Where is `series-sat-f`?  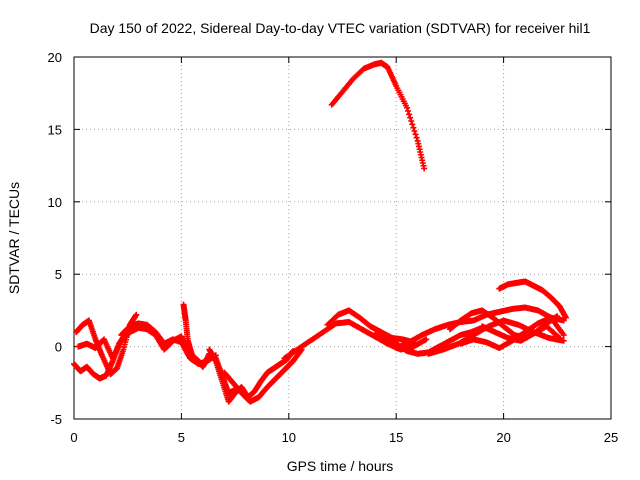 series-sat-f is located at coordinates (251, 375).